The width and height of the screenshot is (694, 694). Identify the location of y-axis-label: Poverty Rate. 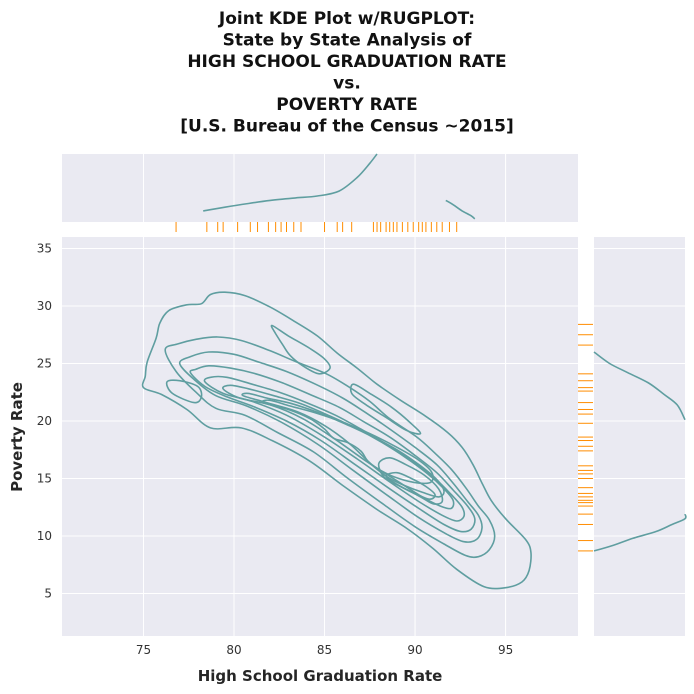
(17, 437).